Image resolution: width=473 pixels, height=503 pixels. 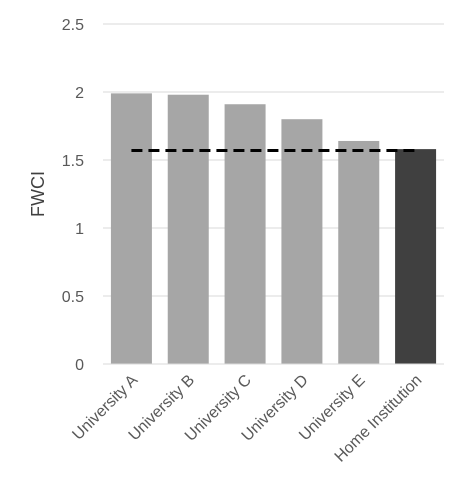 I want to click on y-tick-label: 1.5, so click(x=73, y=161).